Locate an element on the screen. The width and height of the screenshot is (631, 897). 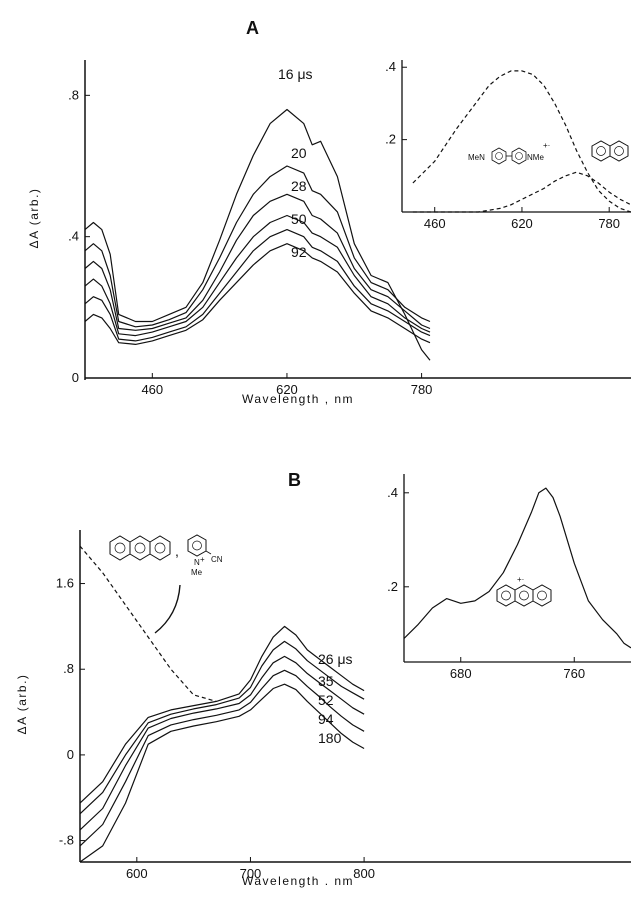
panel-b-inset is located at coordinates (517, 568).